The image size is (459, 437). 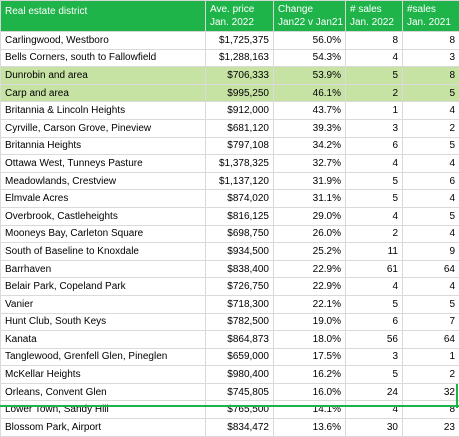 I want to click on cell-price: $912,000, so click(x=240, y=111).